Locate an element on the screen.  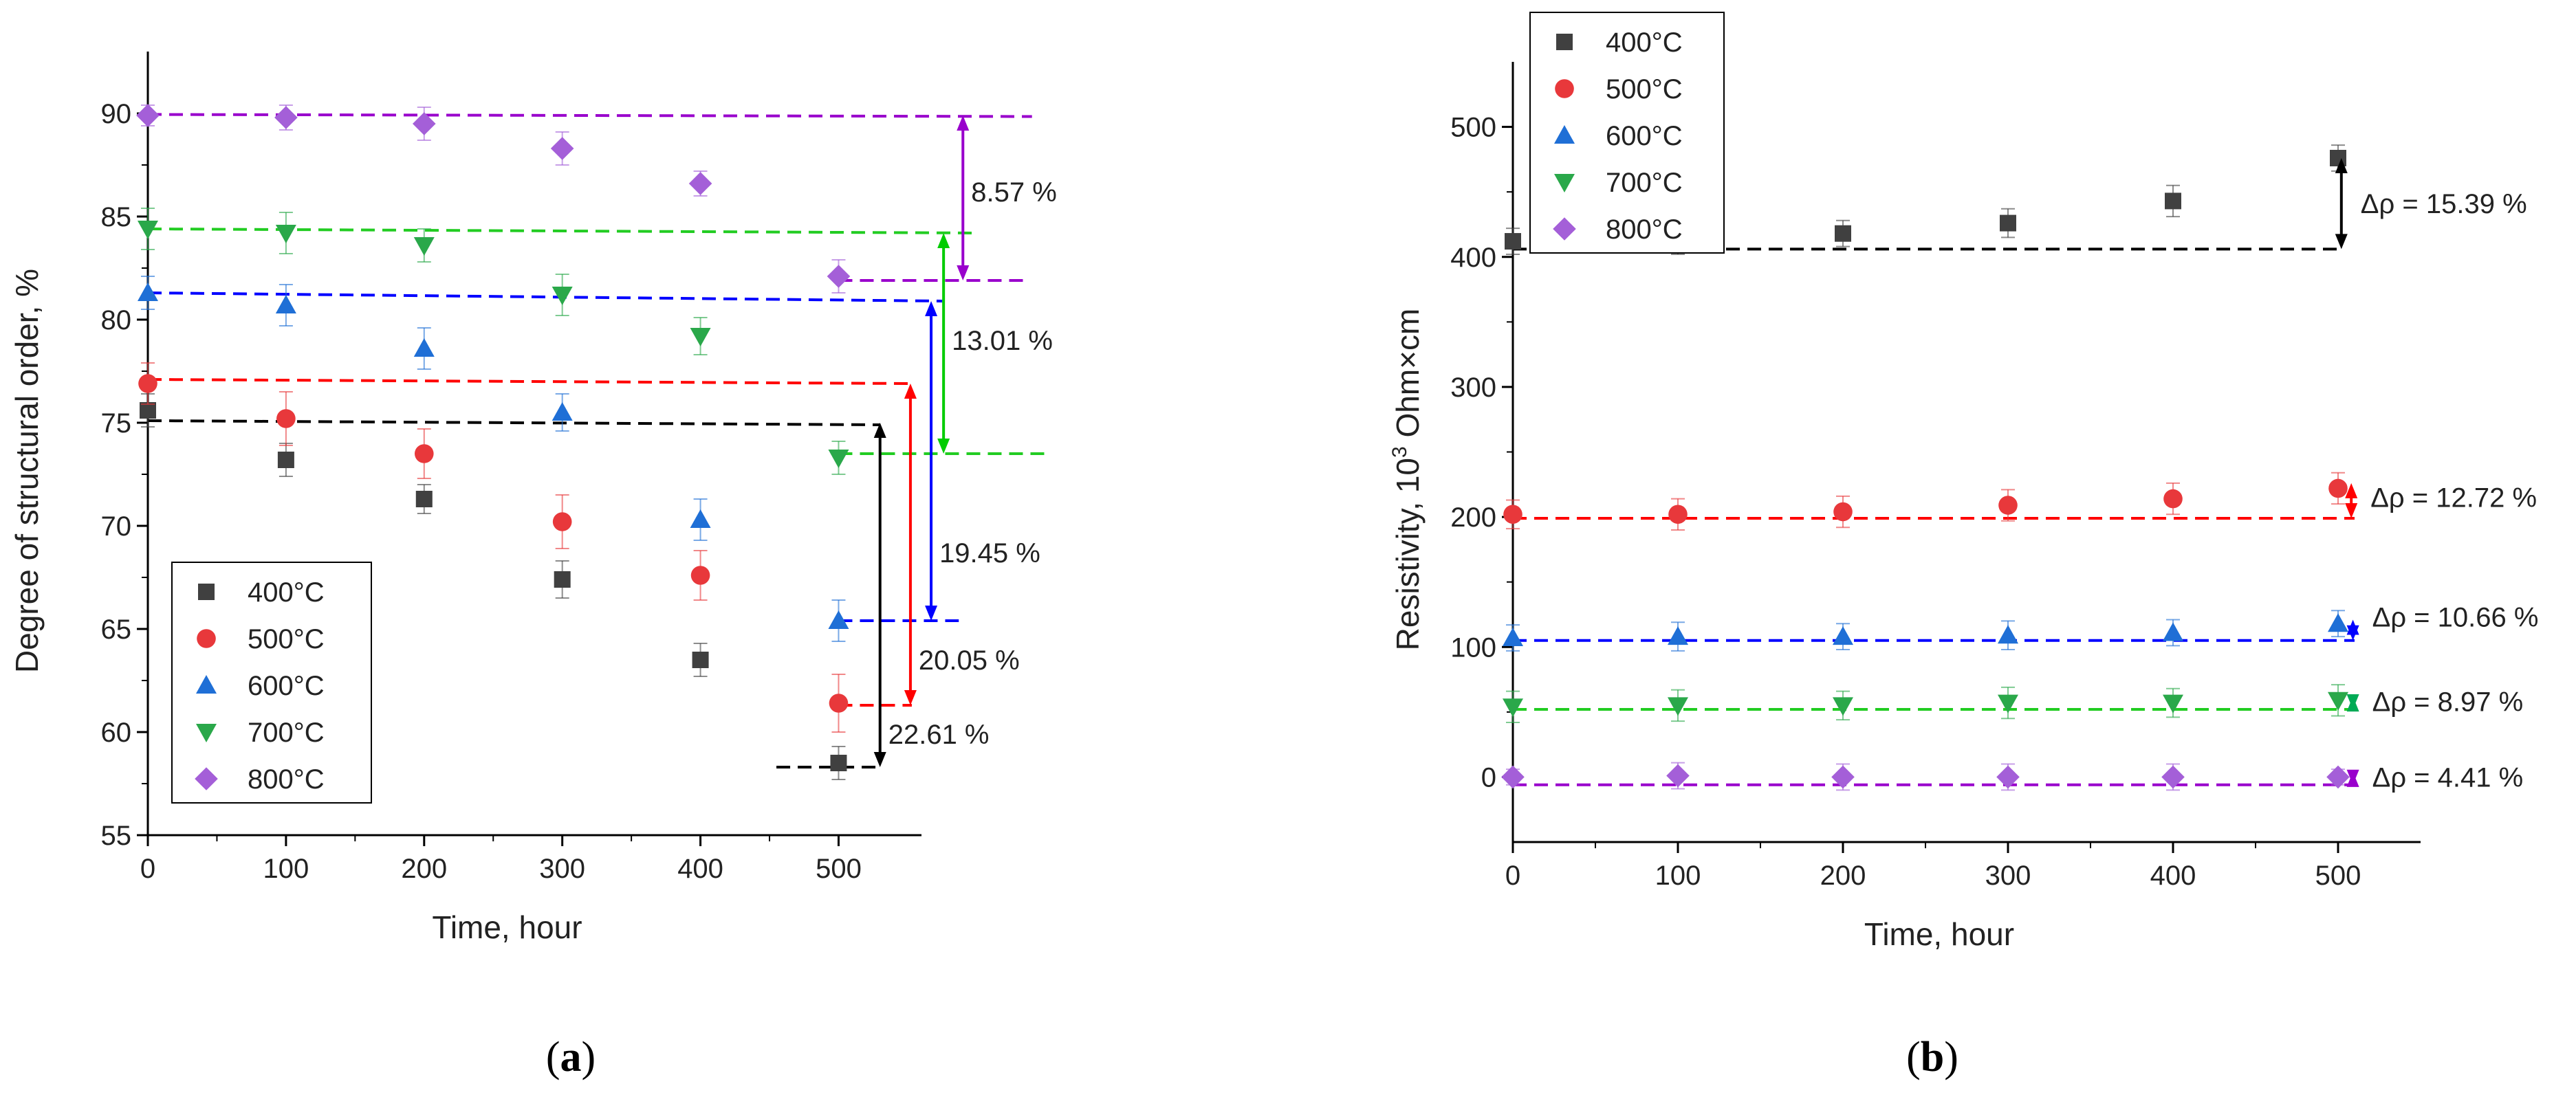
y-tick-label: 300 is located at coordinates (1473, 388).